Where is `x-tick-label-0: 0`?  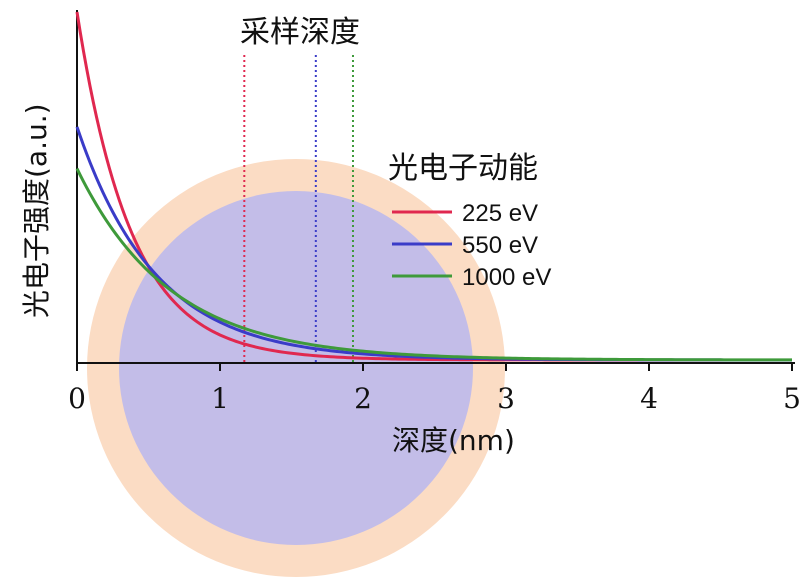 x-tick-label-0: 0 is located at coordinates (77, 398).